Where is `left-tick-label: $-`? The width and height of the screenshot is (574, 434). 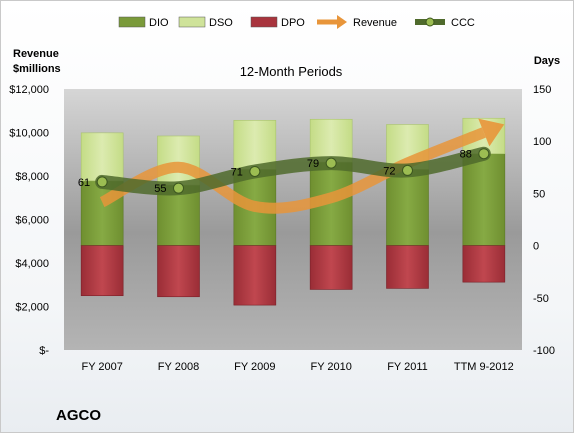 left-tick-label: $- is located at coordinates (44, 351).